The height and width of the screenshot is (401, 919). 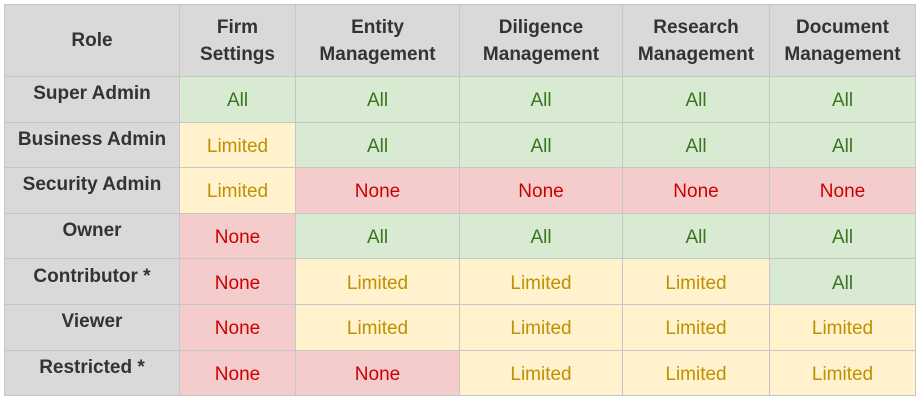 What do you see at coordinates (237, 27) in the screenshot?
I see `header-line: Firm` at bounding box center [237, 27].